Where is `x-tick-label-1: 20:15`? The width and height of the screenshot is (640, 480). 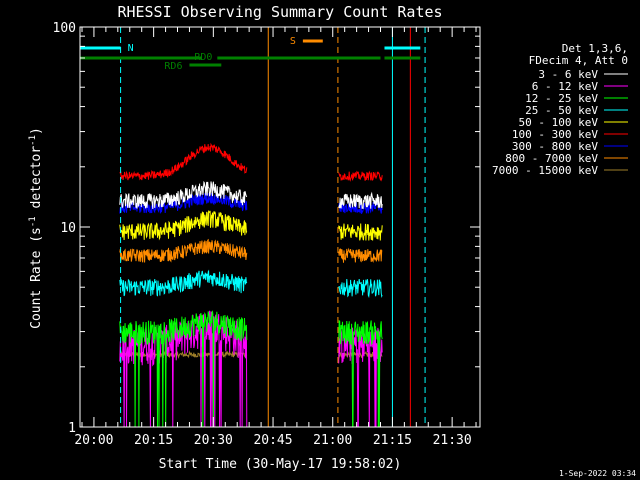 x-tick-label-1: 20:15 is located at coordinates (153, 440).